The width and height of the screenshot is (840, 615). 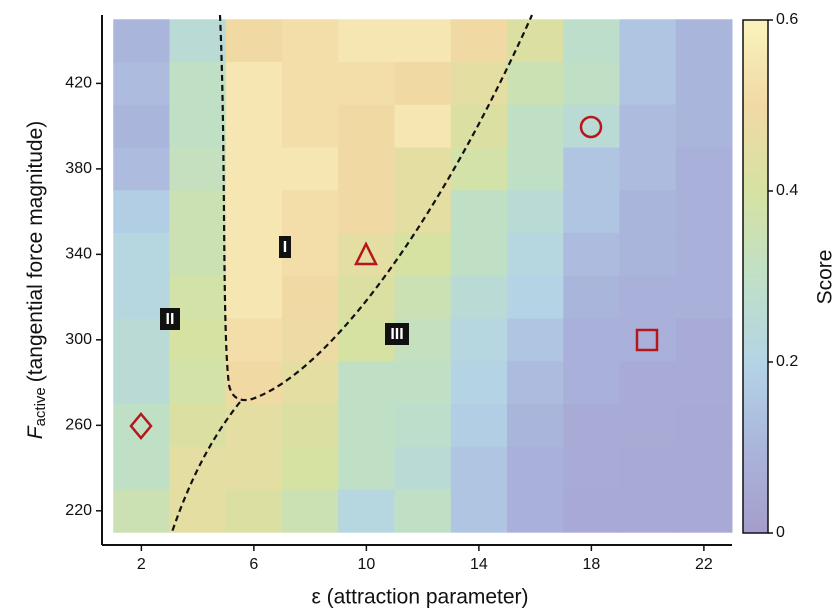 I want to click on colorbar-tick-label: 0.4, so click(x=787, y=190).